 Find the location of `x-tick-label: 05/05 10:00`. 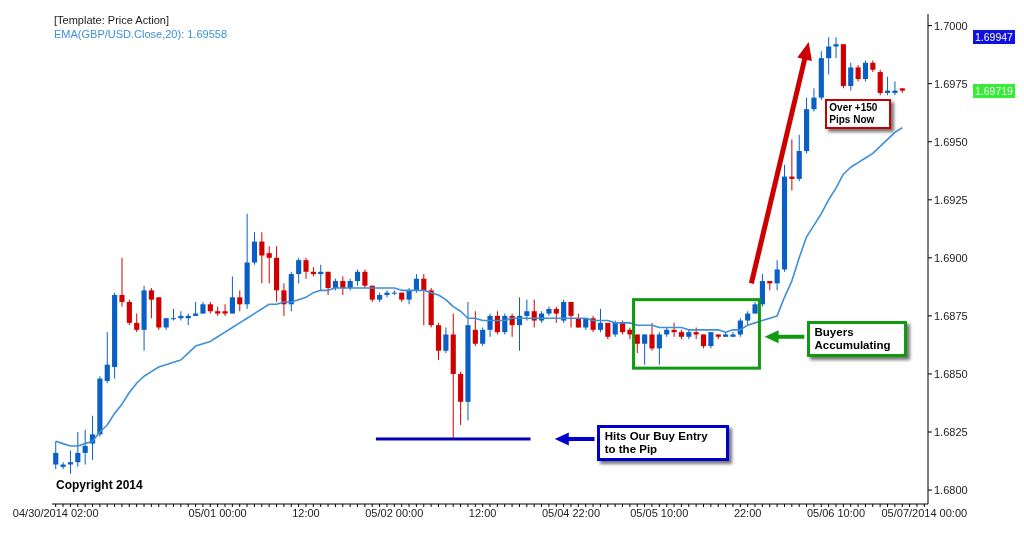

x-tick-label: 05/05 10:00 is located at coordinates (659, 512).